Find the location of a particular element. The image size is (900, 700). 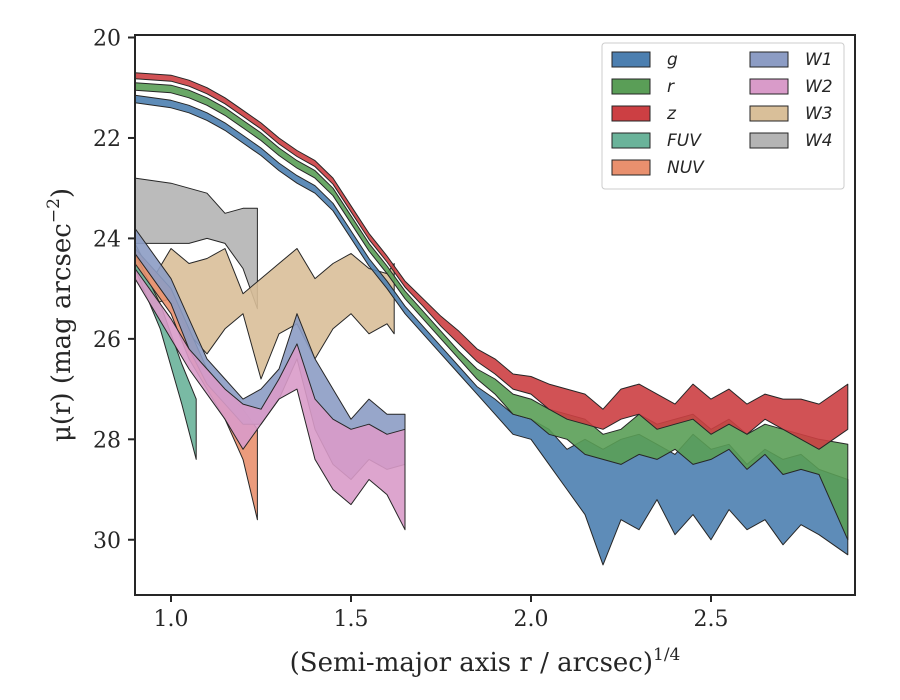

legend-swatch-w4 is located at coordinates (769, 140).